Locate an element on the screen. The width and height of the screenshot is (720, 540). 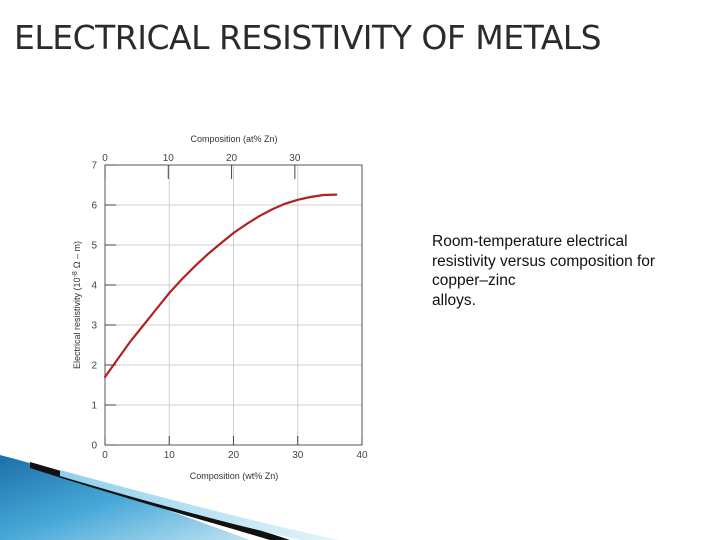
y-tick-label: 6 is located at coordinates (94, 206).